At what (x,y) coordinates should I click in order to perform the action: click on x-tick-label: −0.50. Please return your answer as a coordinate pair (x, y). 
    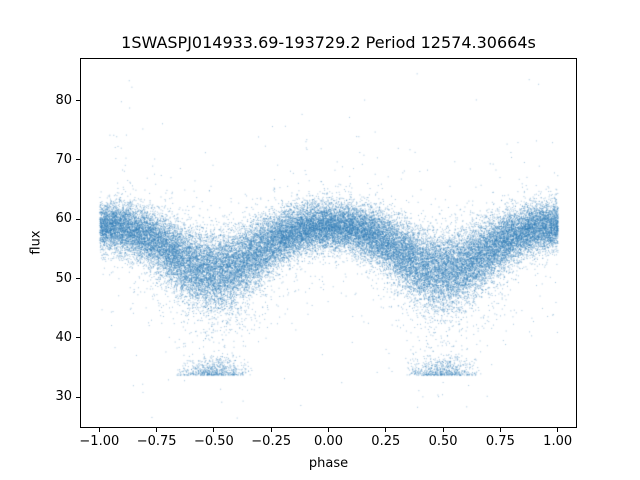
    Looking at the image, I should click on (213, 441).